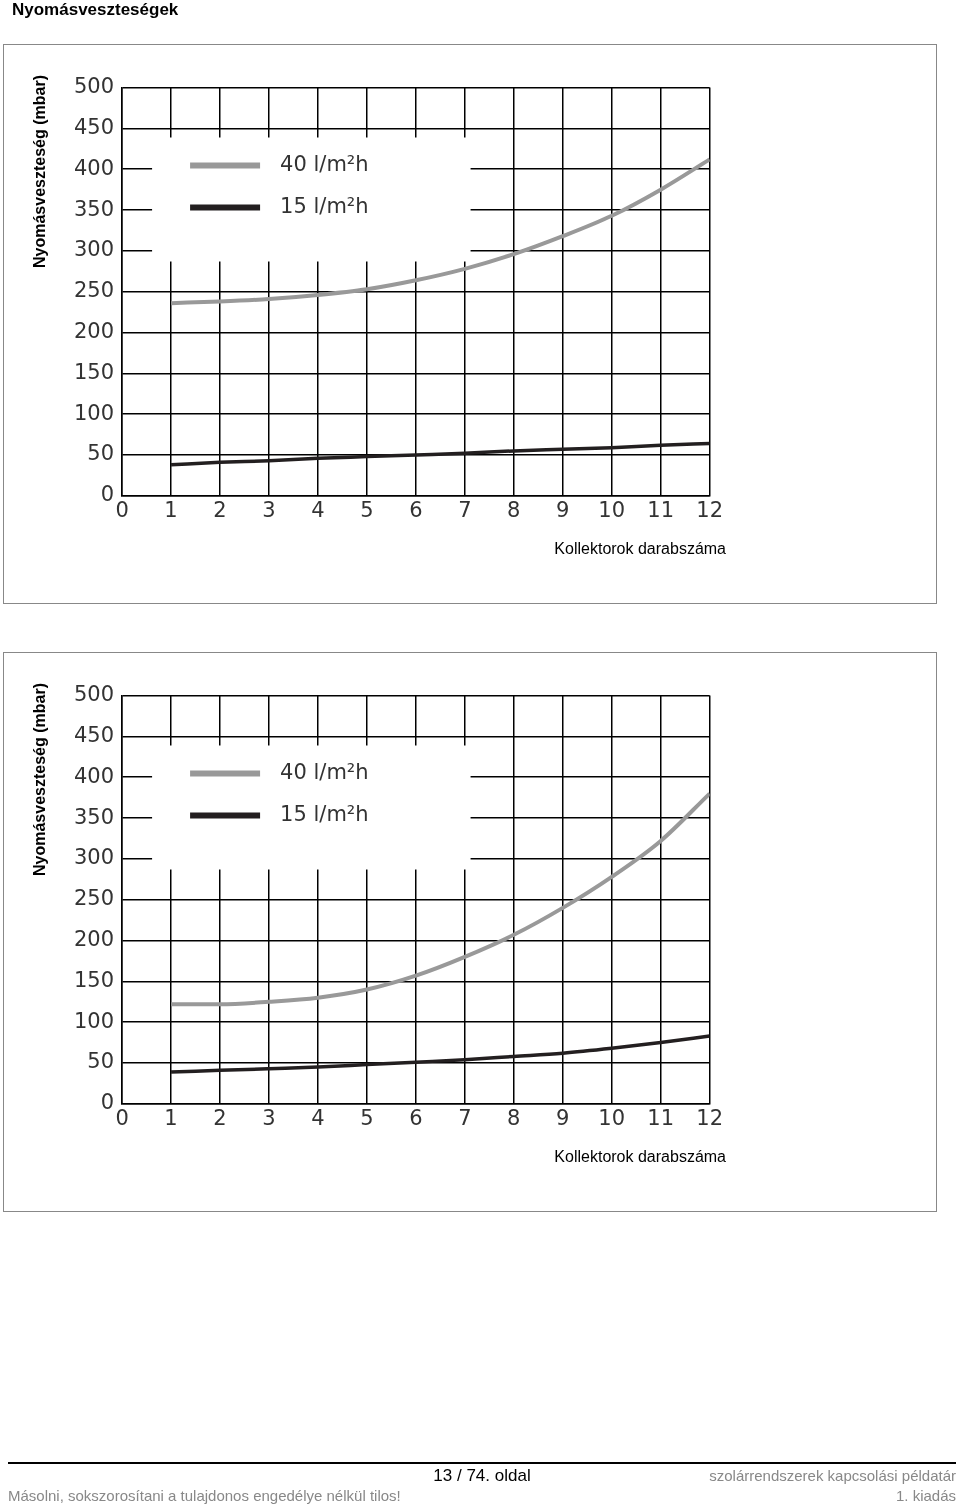 This screenshot has height=1510, width=960. What do you see at coordinates (925, 1496) in the screenshot?
I see `text: 1. kiadás` at bounding box center [925, 1496].